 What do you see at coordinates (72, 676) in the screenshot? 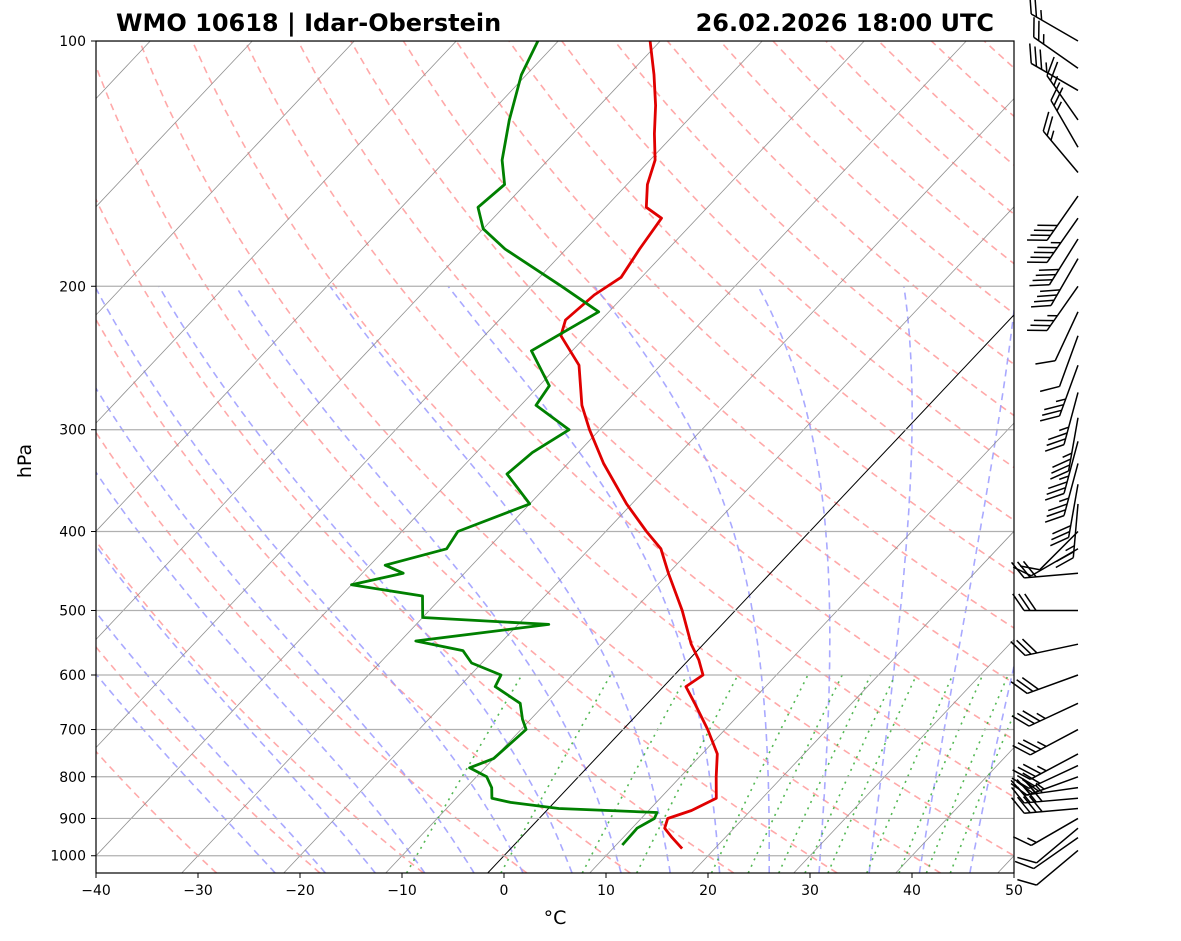
I see `y-tick-label: 600` at bounding box center [72, 676].